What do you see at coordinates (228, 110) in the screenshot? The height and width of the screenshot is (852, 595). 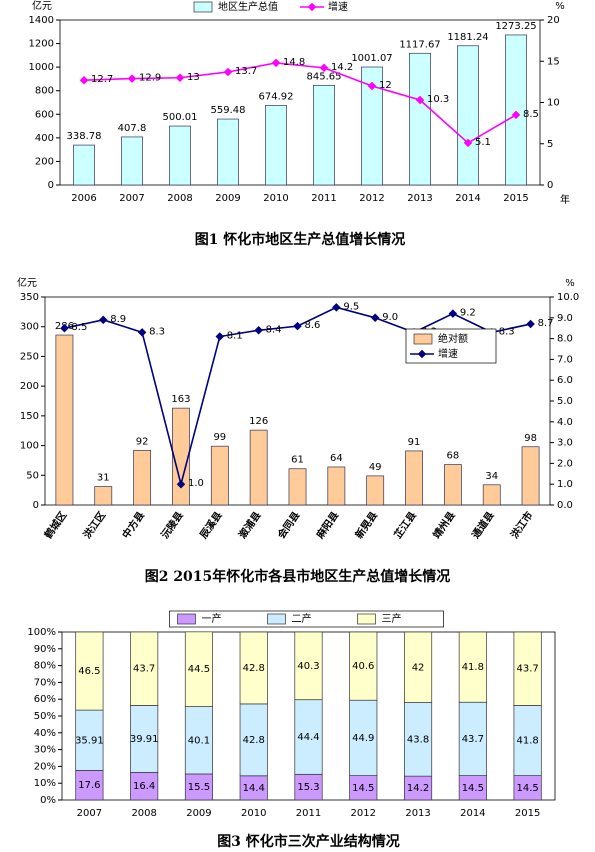 I see `bar-value-label: 559.48` at bounding box center [228, 110].